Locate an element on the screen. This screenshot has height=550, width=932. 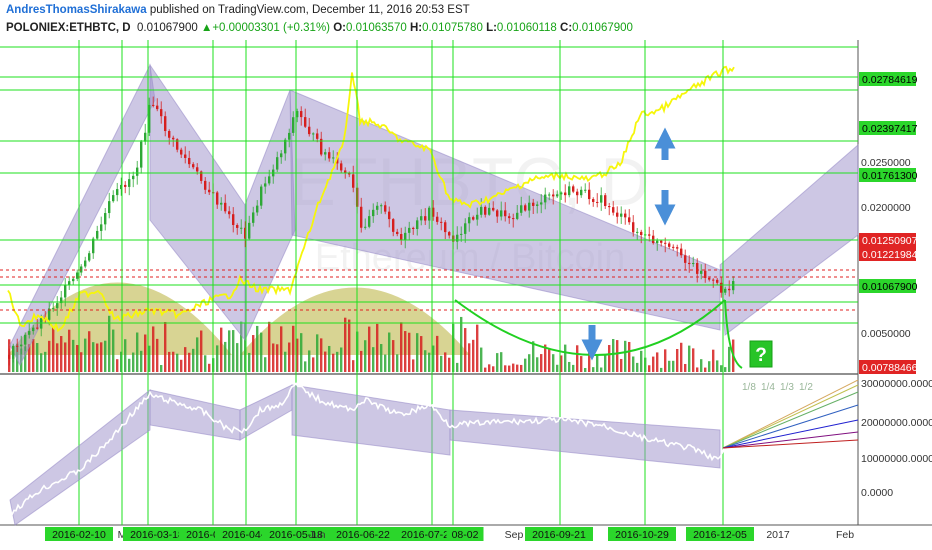
question-mark: ? is located at coordinates (761, 355).